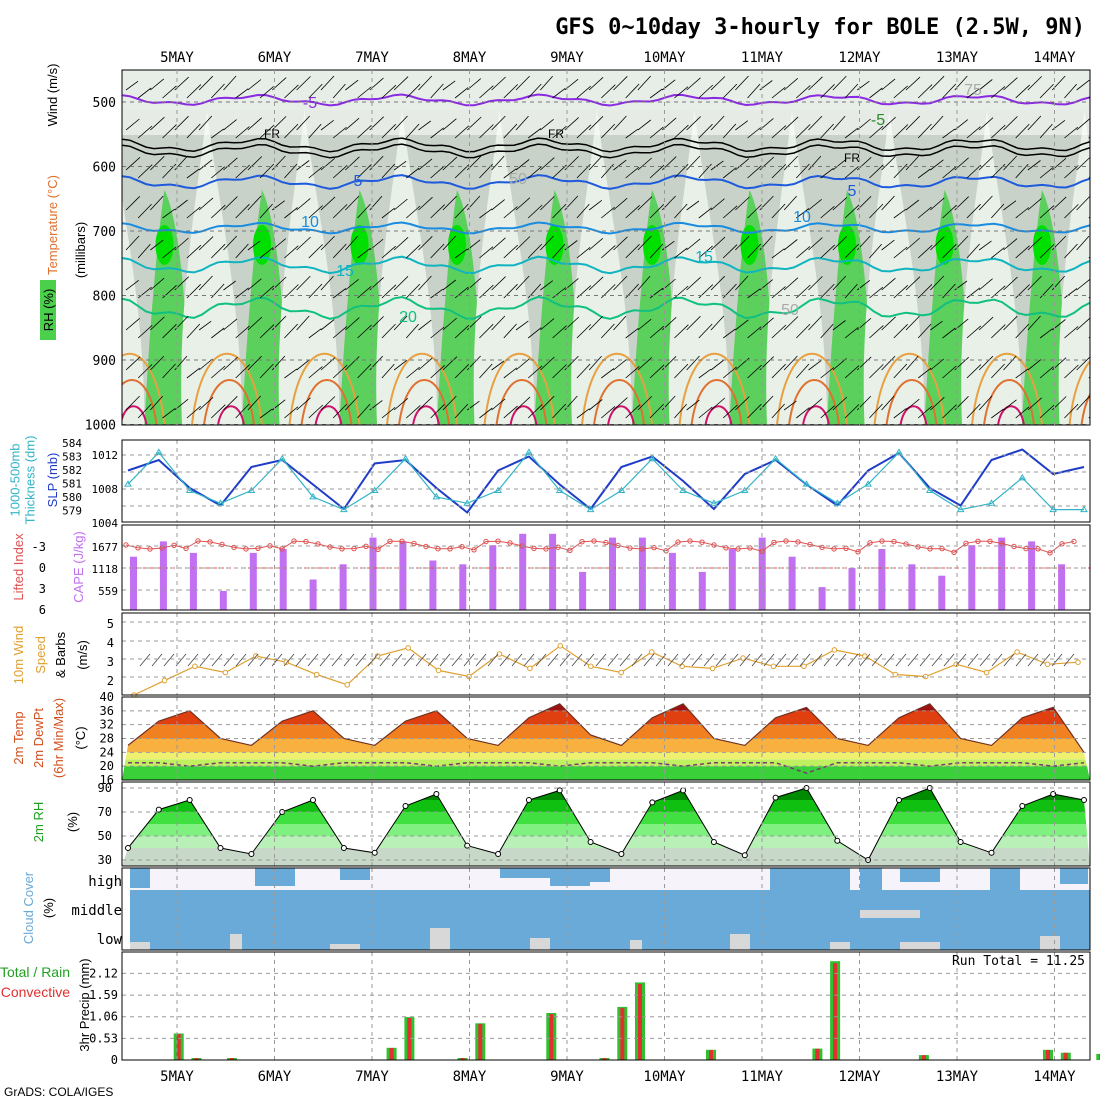 This screenshot has height=1100, width=1100. What do you see at coordinates (606, 794) in the screenshot?
I see `rh2m-band` at bounding box center [606, 794].